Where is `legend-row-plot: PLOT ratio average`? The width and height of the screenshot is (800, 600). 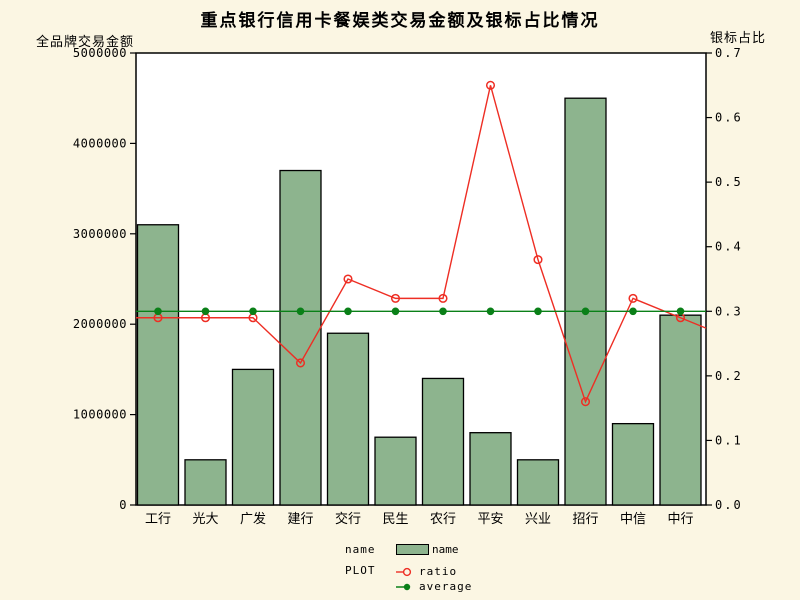 legend-row-plot: PLOT ratio average is located at coordinates (408, 579).